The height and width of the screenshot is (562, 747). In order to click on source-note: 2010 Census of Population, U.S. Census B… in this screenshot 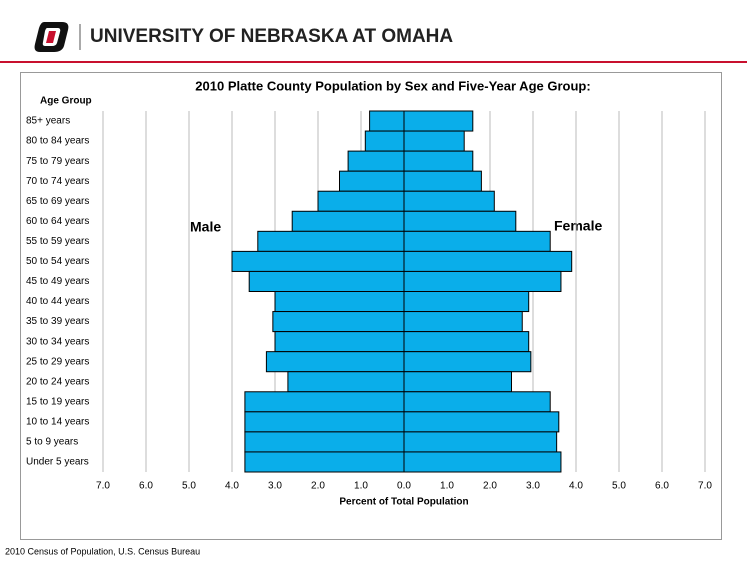, I will do `click(102, 551)`.